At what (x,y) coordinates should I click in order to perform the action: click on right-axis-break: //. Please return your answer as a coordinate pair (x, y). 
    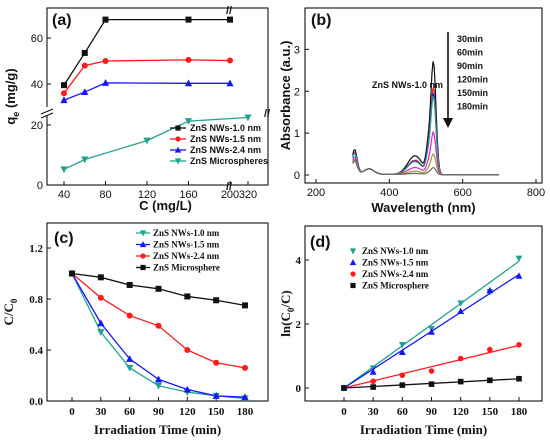
    Looking at the image, I should click on (267, 114).